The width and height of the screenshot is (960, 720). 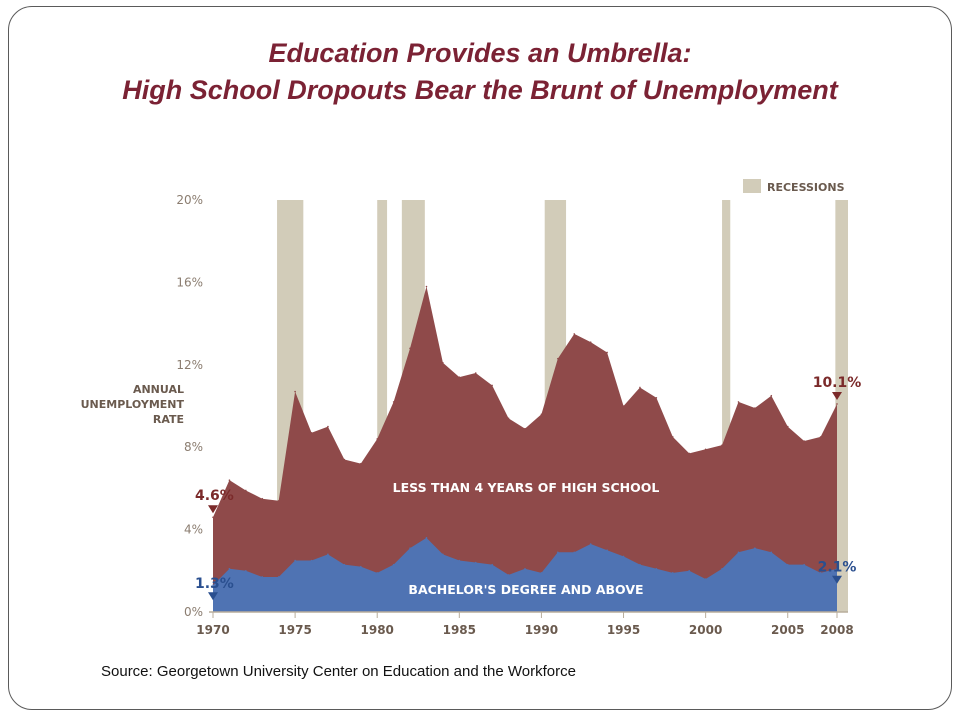 What do you see at coordinates (558, 358) in the screenshot?
I see `point-s0-1991` at bounding box center [558, 358].